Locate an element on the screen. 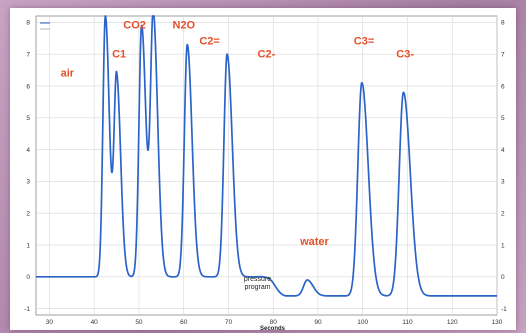 The image size is (526, 333). y-tick-label-right: 8 is located at coordinates (503, 23).